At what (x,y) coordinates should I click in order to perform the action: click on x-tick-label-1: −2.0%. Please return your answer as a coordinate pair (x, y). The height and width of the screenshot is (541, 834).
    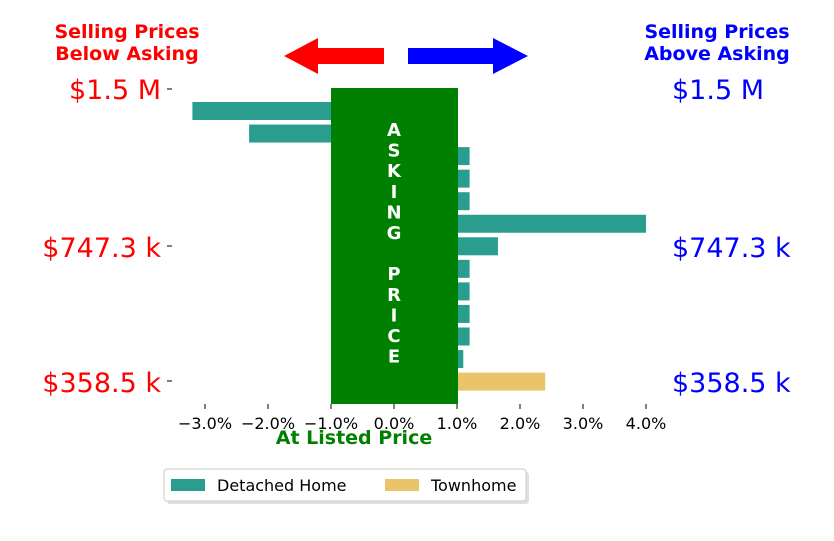
    Looking at the image, I should click on (268, 423).